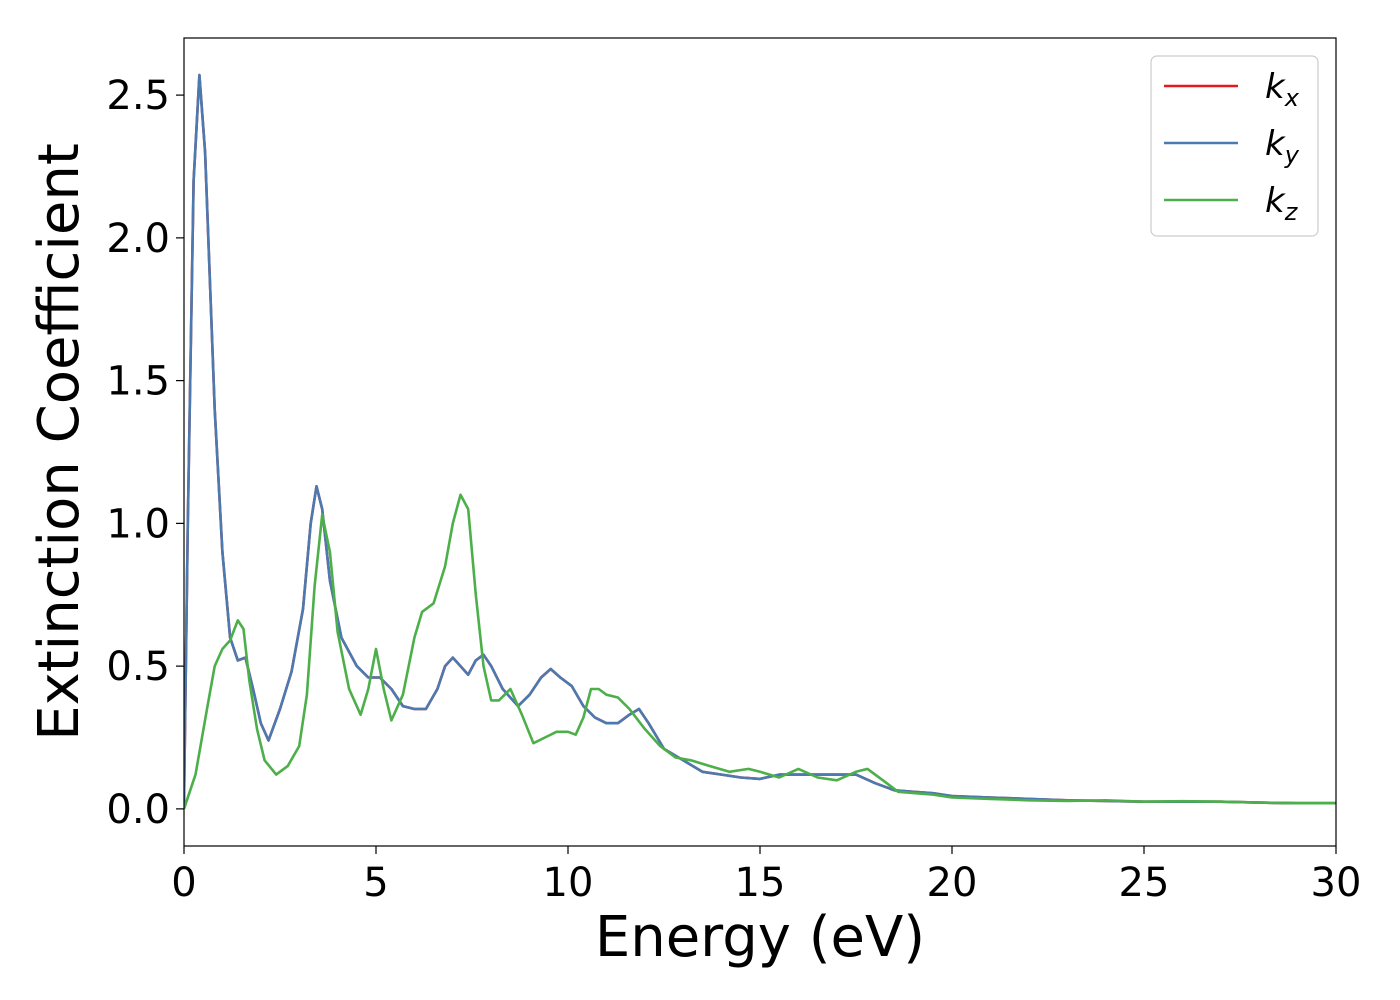  Describe the element at coordinates (138, 810) in the screenshot. I see `y-tick-label: 0.0` at that location.